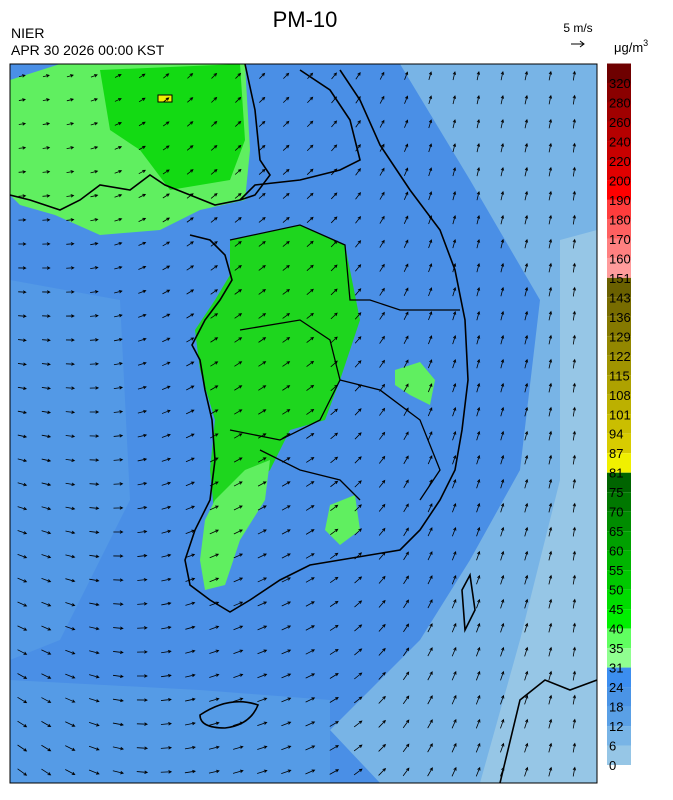 This screenshot has height=800, width=673. What do you see at coordinates (305, 19) in the screenshot?
I see `title: PM-10` at bounding box center [305, 19].